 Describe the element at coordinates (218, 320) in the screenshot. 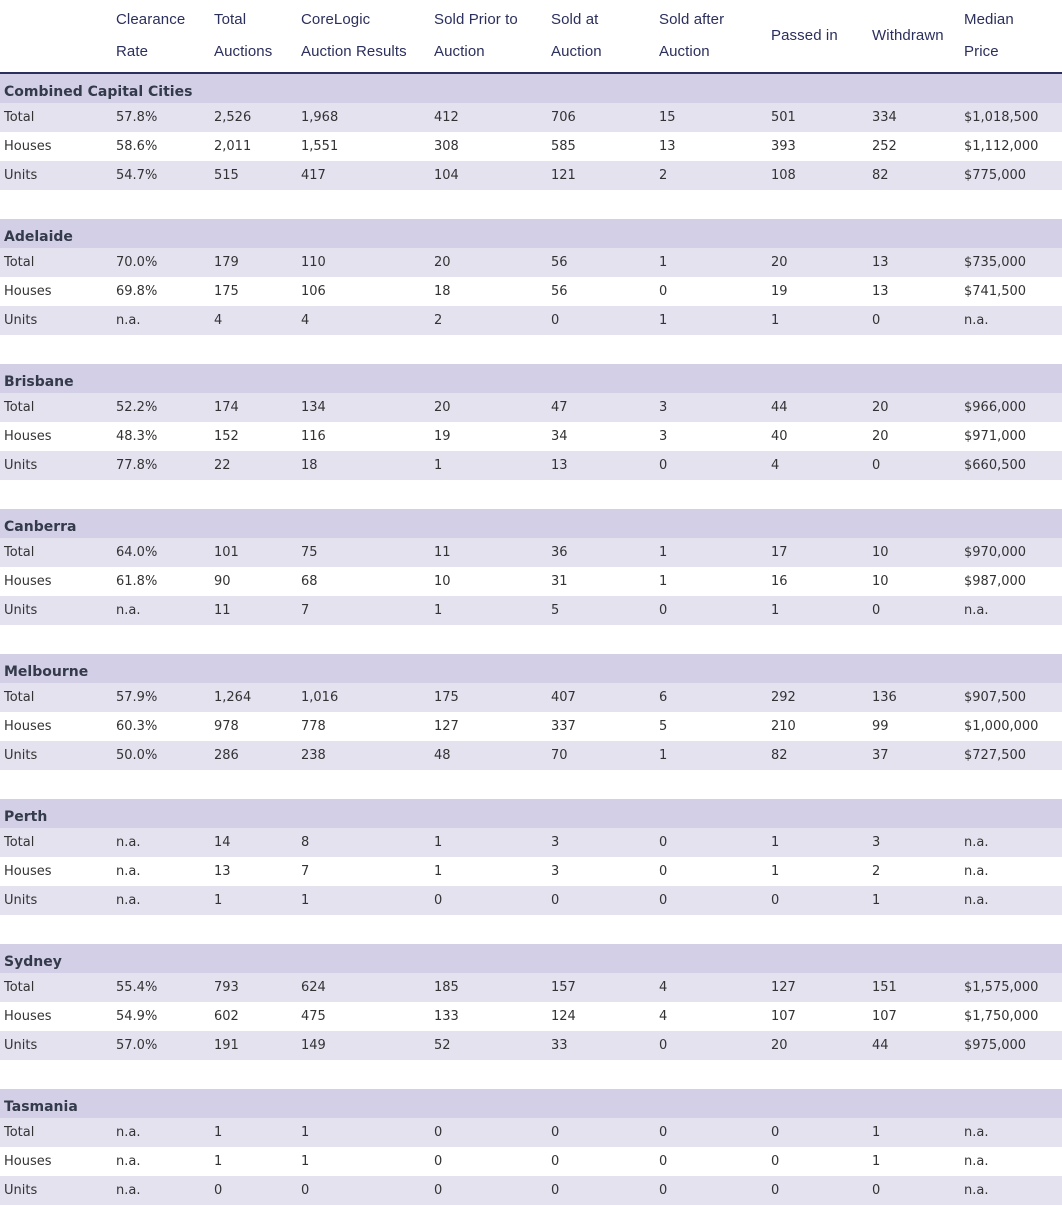

I see `total-auctions-cell: 4` at that location.